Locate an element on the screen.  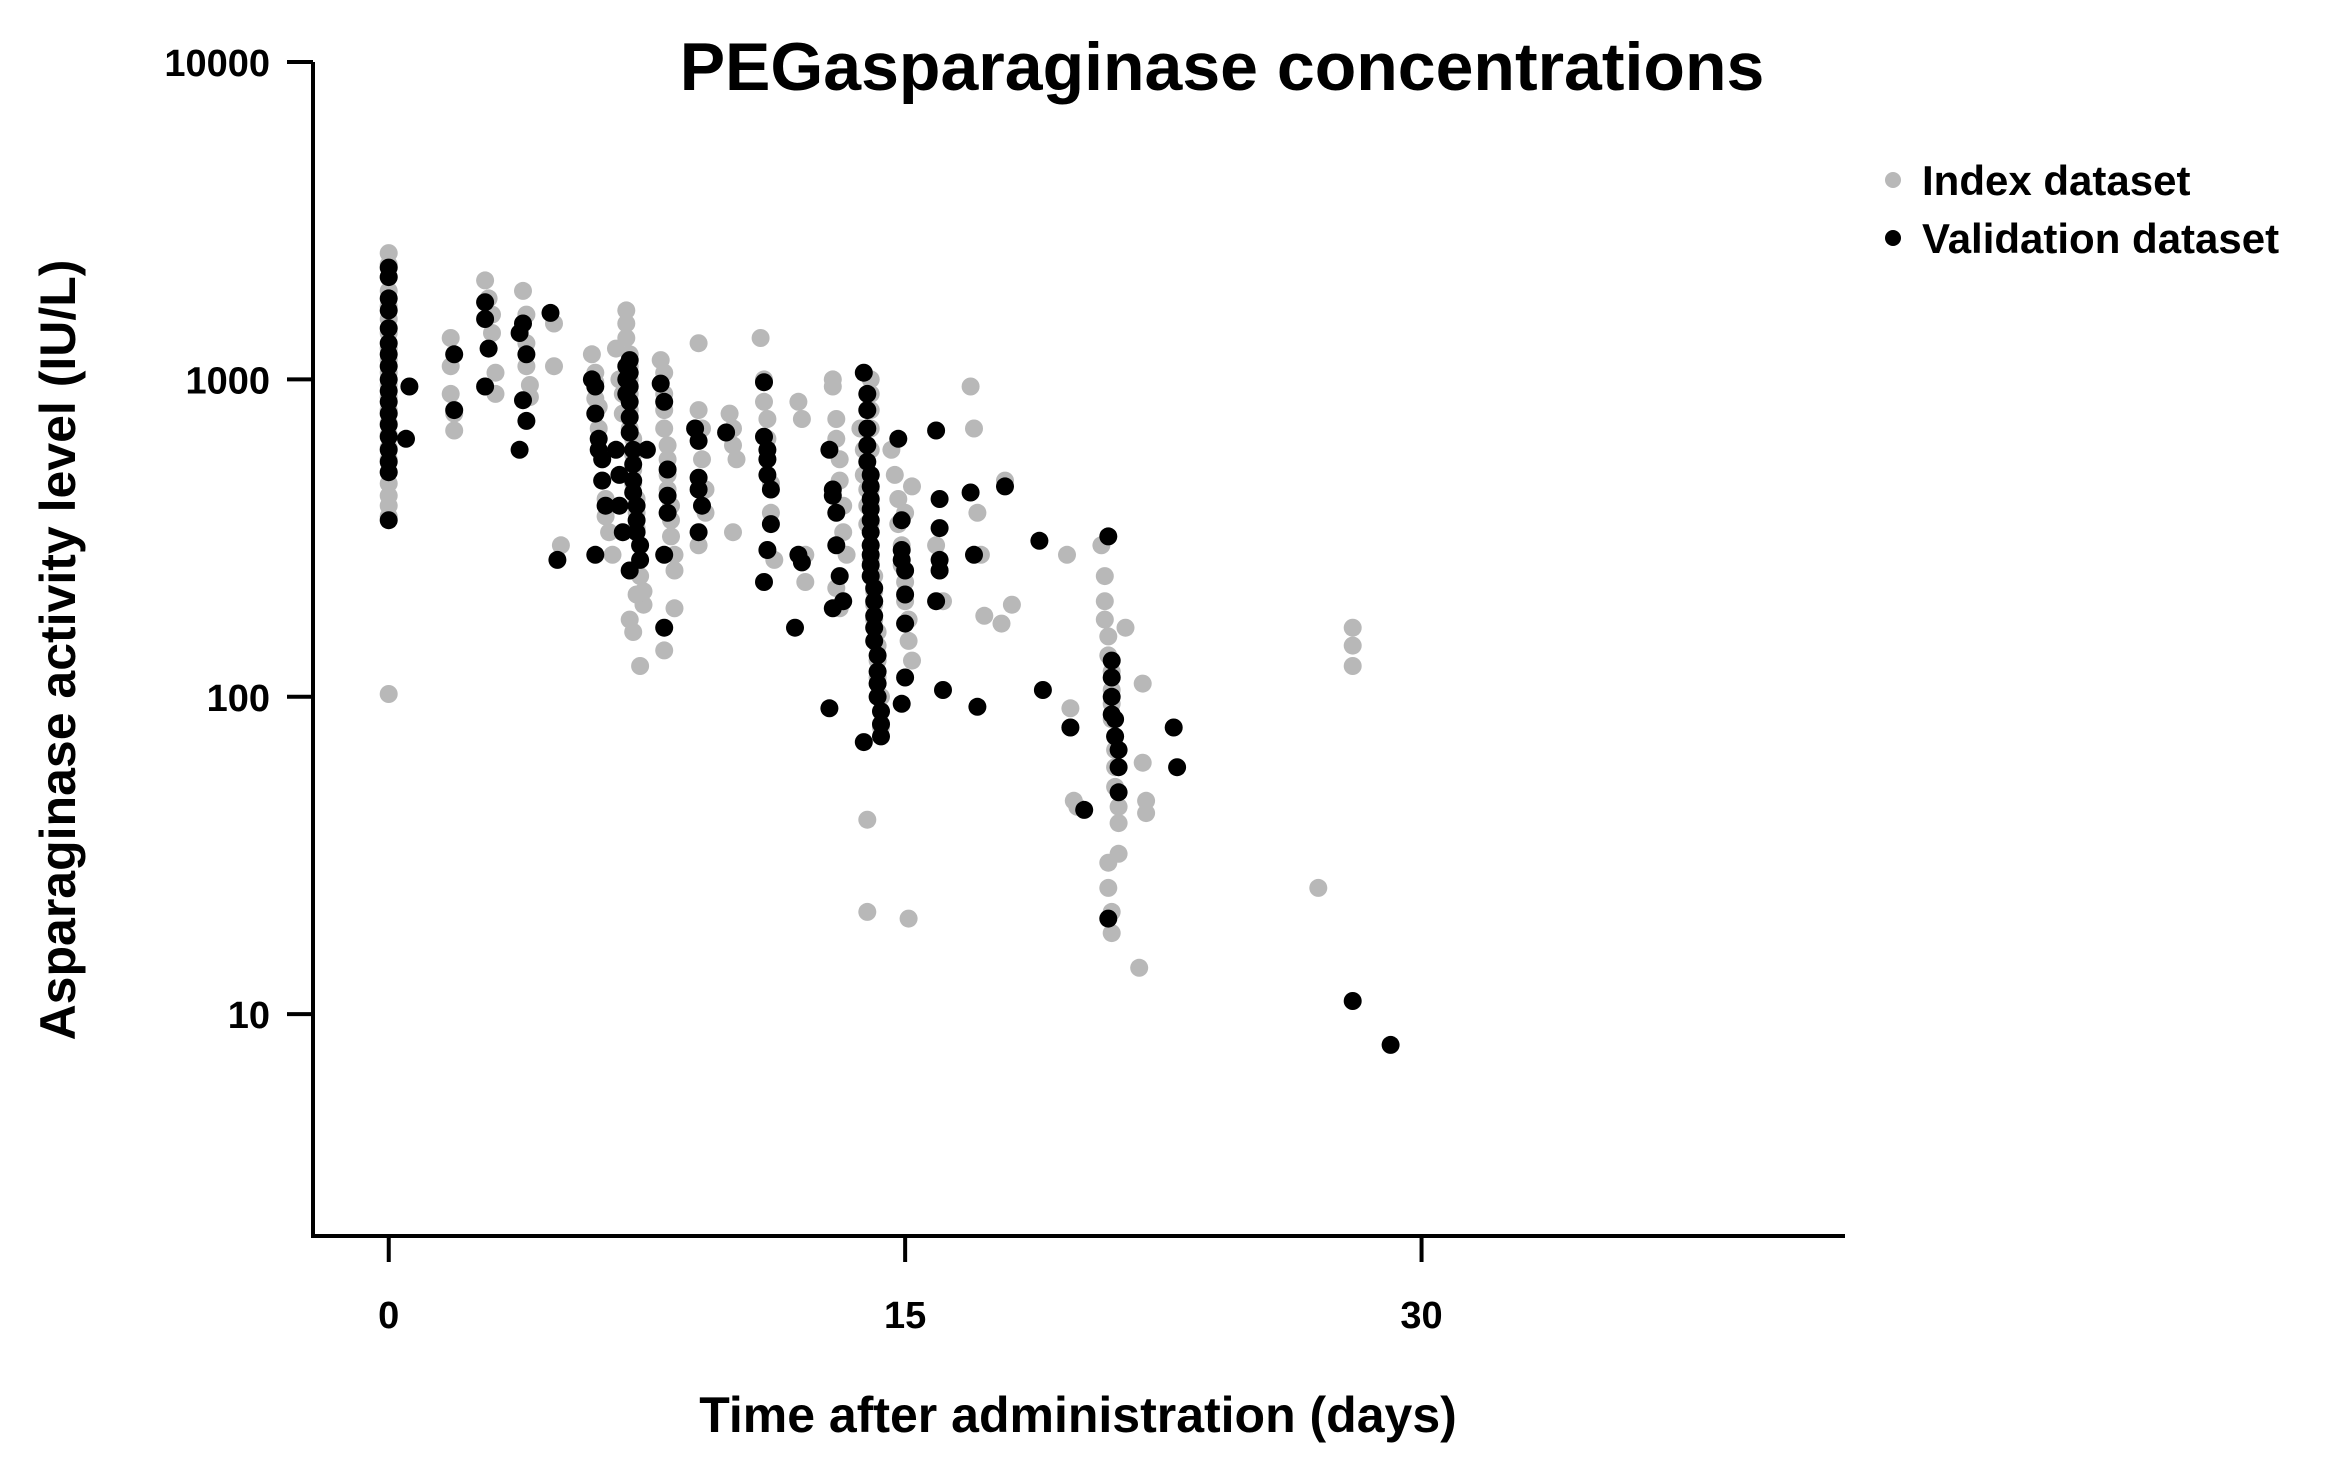
legend-marker-index is located at coordinates (1893, 180).